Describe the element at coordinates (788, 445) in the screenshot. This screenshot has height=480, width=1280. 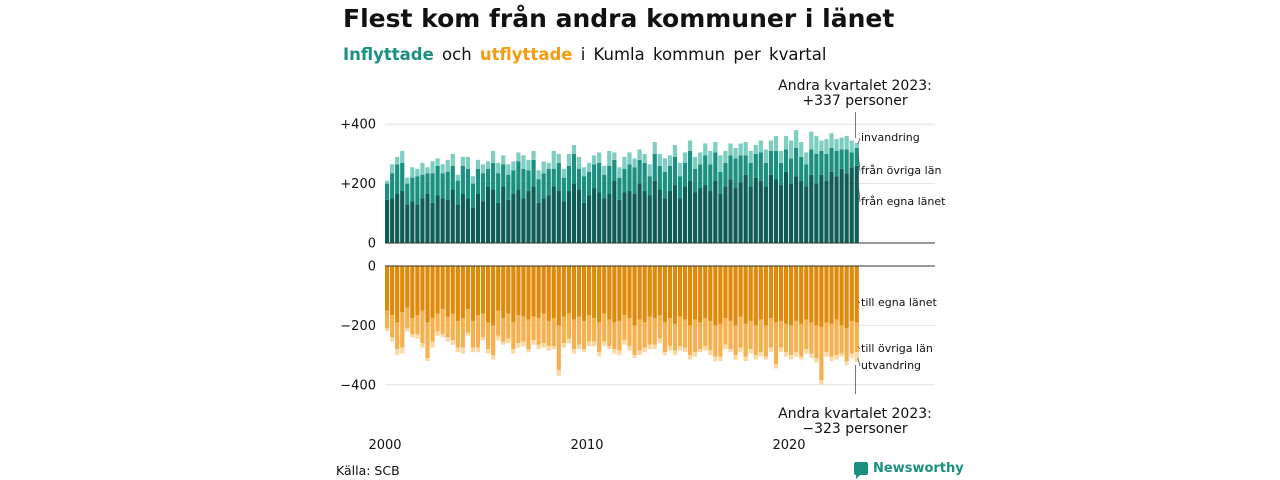
I see `x-tick-label: 2020` at that location.